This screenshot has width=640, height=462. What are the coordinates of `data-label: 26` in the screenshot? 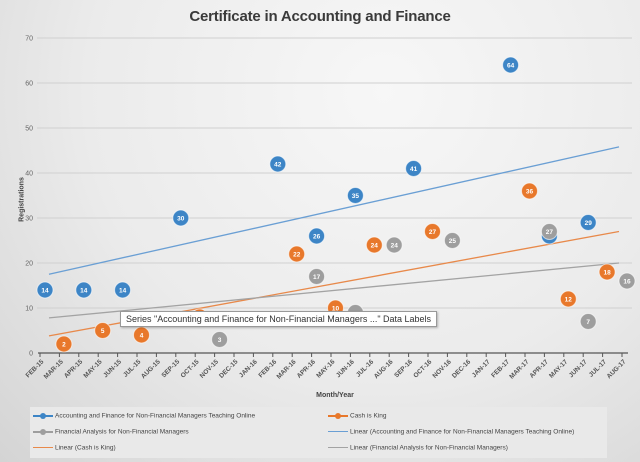 It's located at (317, 236).